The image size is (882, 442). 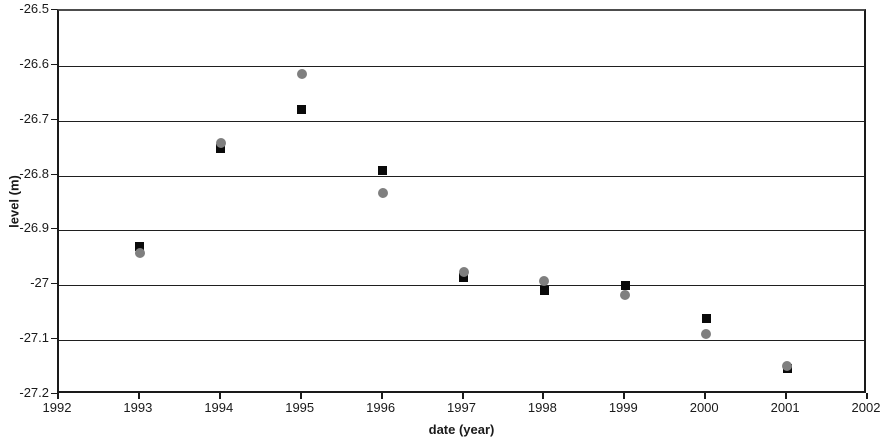 I want to click on x-tick-label: 1999, so click(x=623, y=407).